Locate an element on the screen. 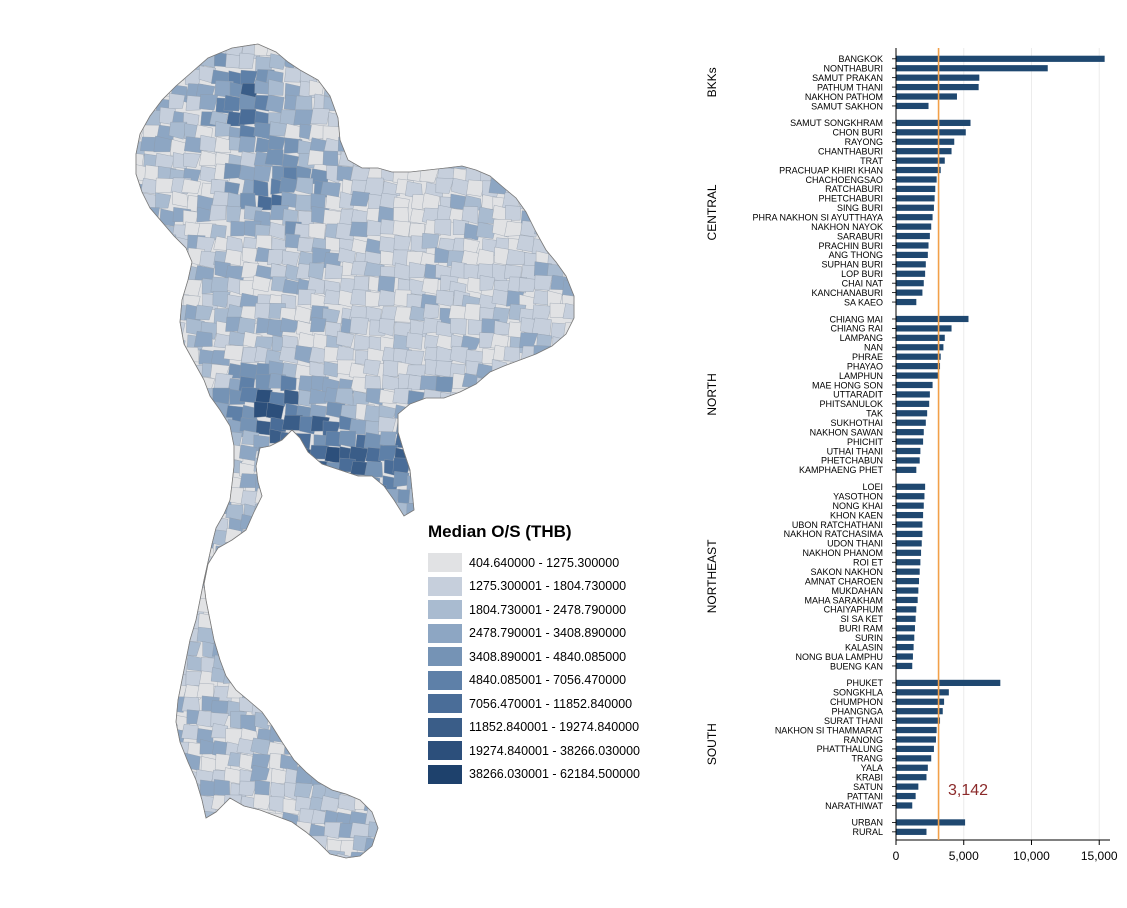  category-label: NONG KHAI is located at coordinates (857, 506).